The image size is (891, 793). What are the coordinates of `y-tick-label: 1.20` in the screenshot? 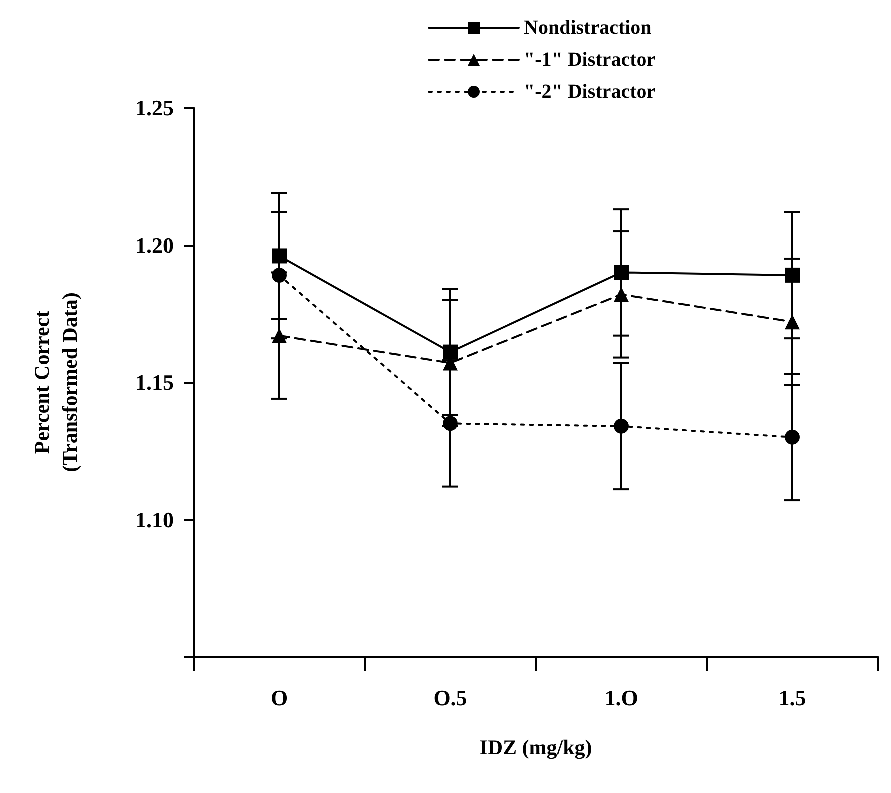 It's located at (155, 245).